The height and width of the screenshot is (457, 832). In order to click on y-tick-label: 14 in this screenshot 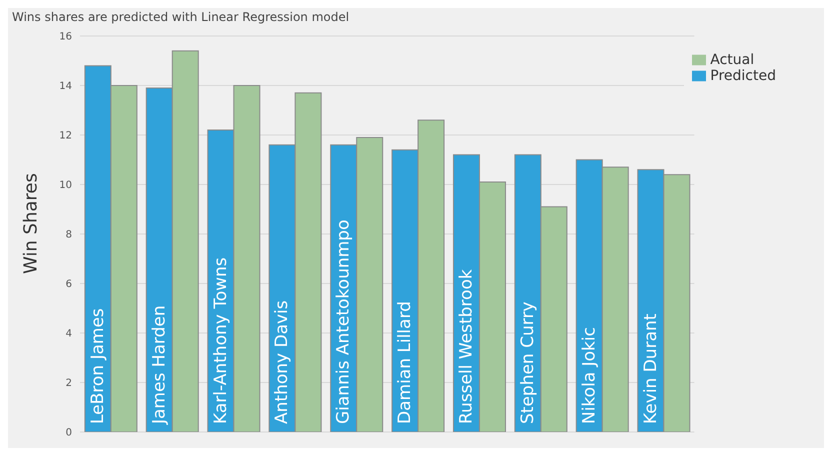, I will do `click(65, 86)`.